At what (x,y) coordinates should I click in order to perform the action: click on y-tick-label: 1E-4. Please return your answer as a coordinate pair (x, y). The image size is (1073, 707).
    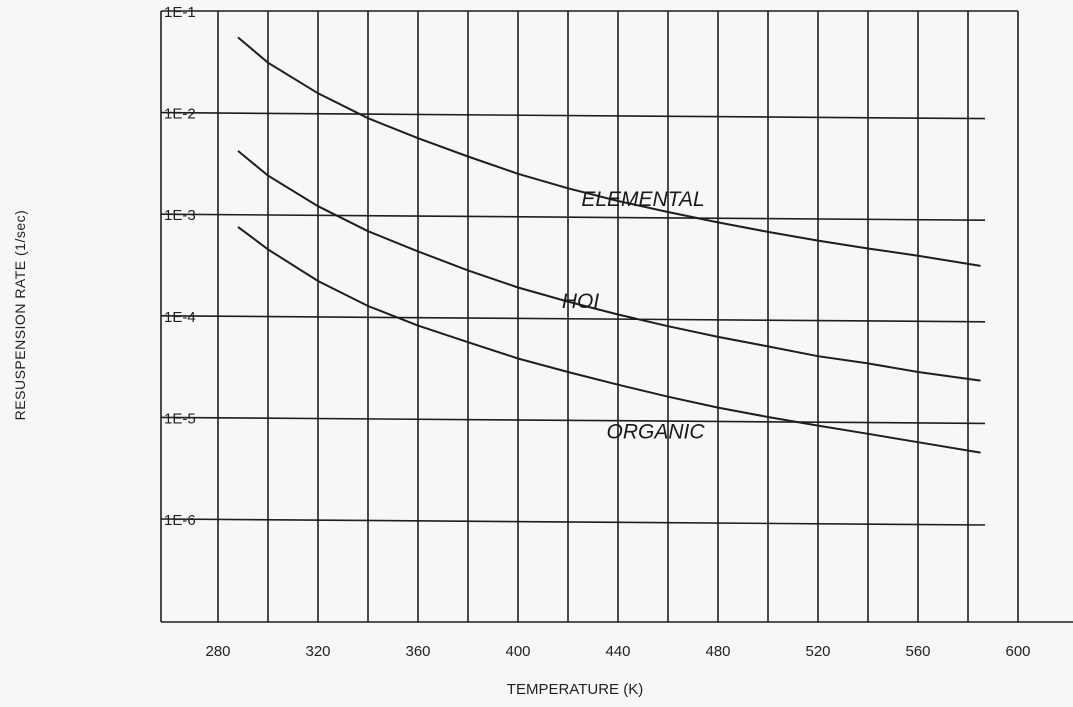
    Looking at the image, I should click on (180, 317).